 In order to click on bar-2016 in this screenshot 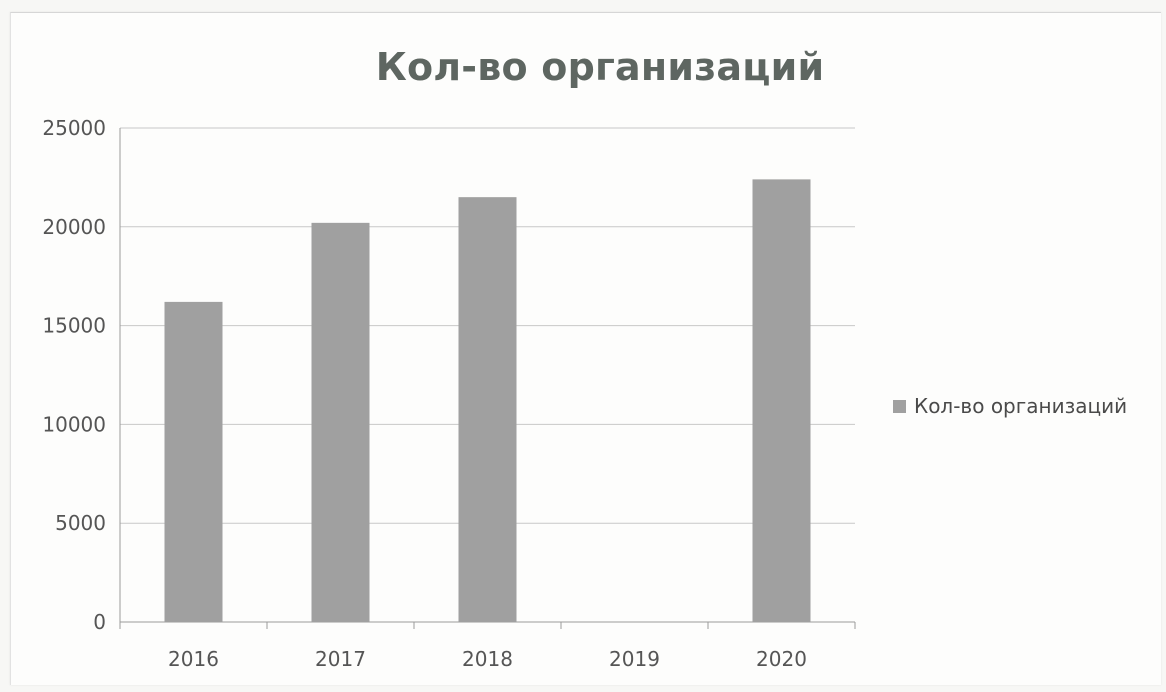, I will do `click(194, 462)`.